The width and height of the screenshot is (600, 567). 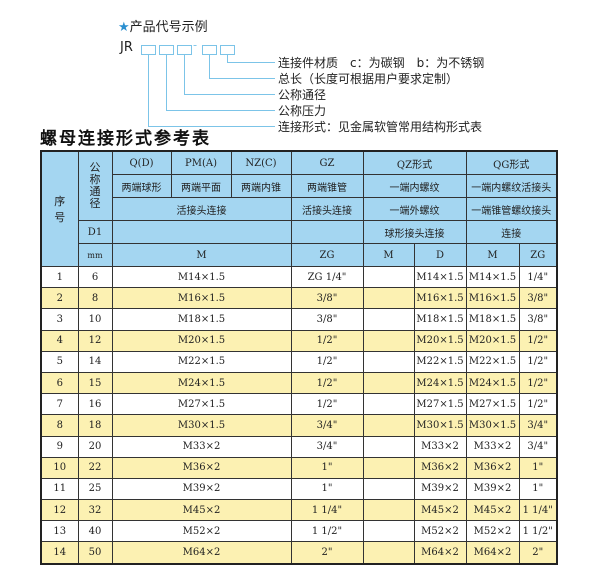 I want to click on cell-n: 14, so click(x=59, y=553).